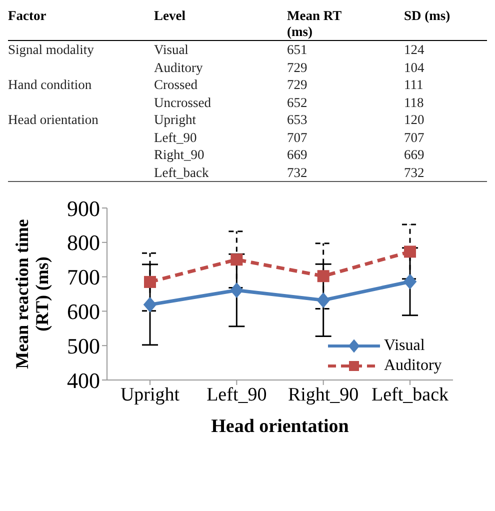 The width and height of the screenshot is (495, 511). I want to click on text: 653, so click(297, 119).